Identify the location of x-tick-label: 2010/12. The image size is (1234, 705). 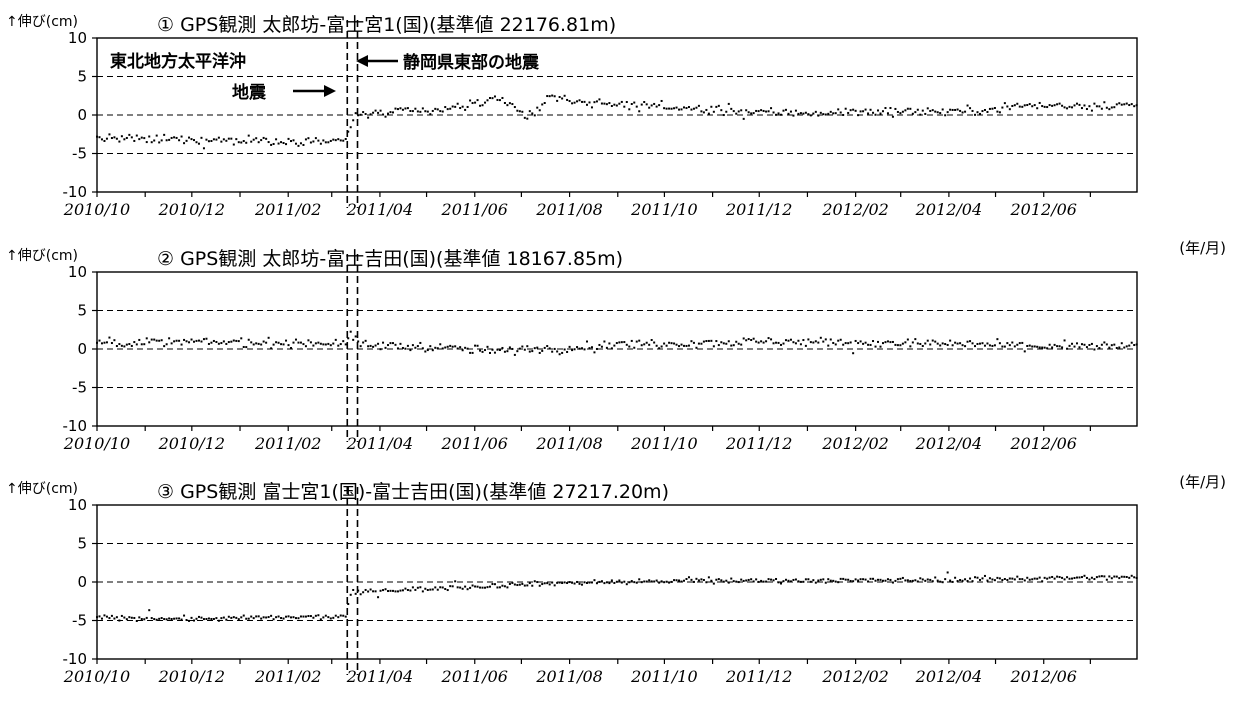
(191, 676).